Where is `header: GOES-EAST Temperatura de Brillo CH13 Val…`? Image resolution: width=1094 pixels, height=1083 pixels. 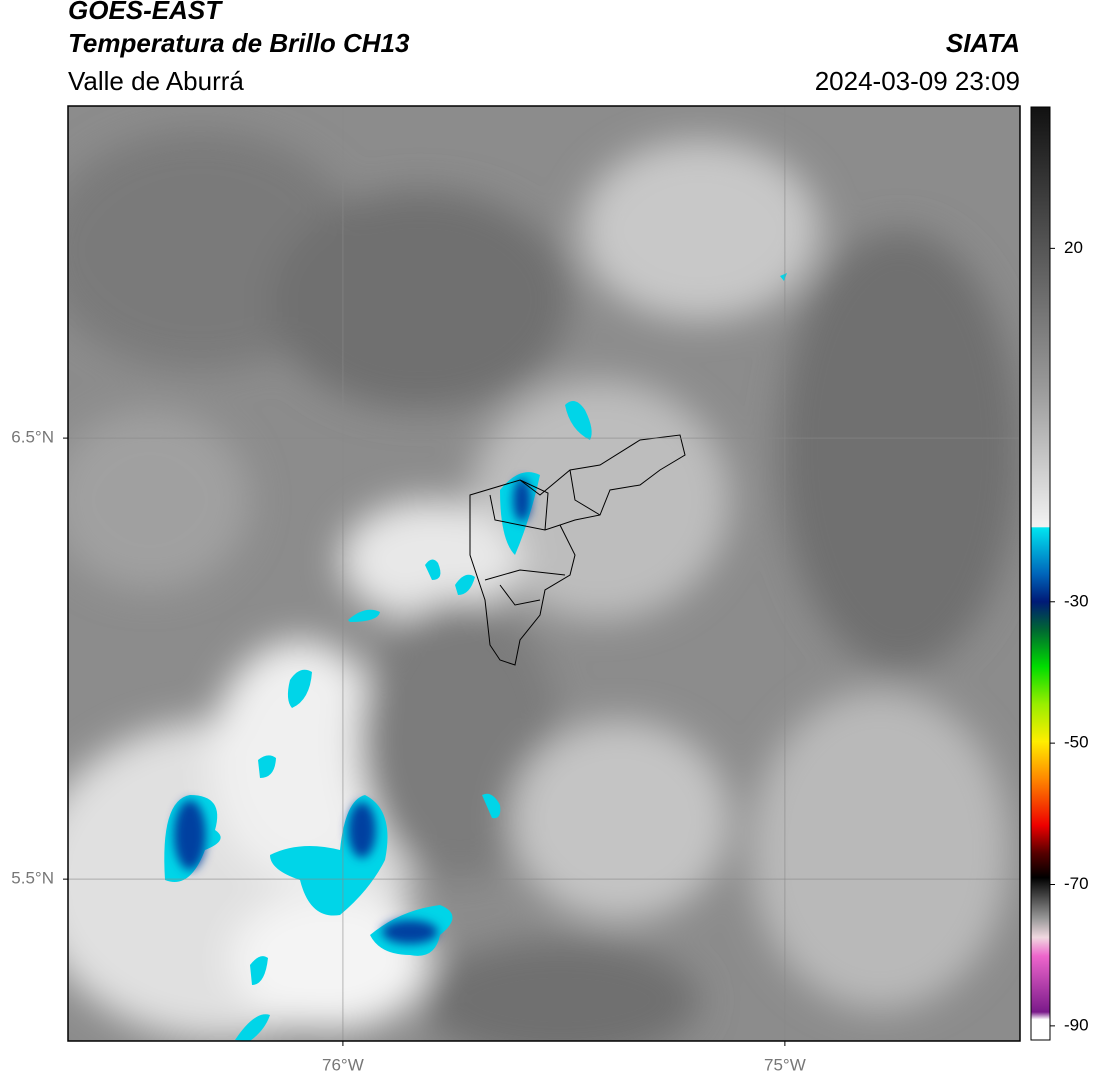 header: GOES-EAST Temperatura de Brillo CH13 Val… is located at coordinates (544, 48).